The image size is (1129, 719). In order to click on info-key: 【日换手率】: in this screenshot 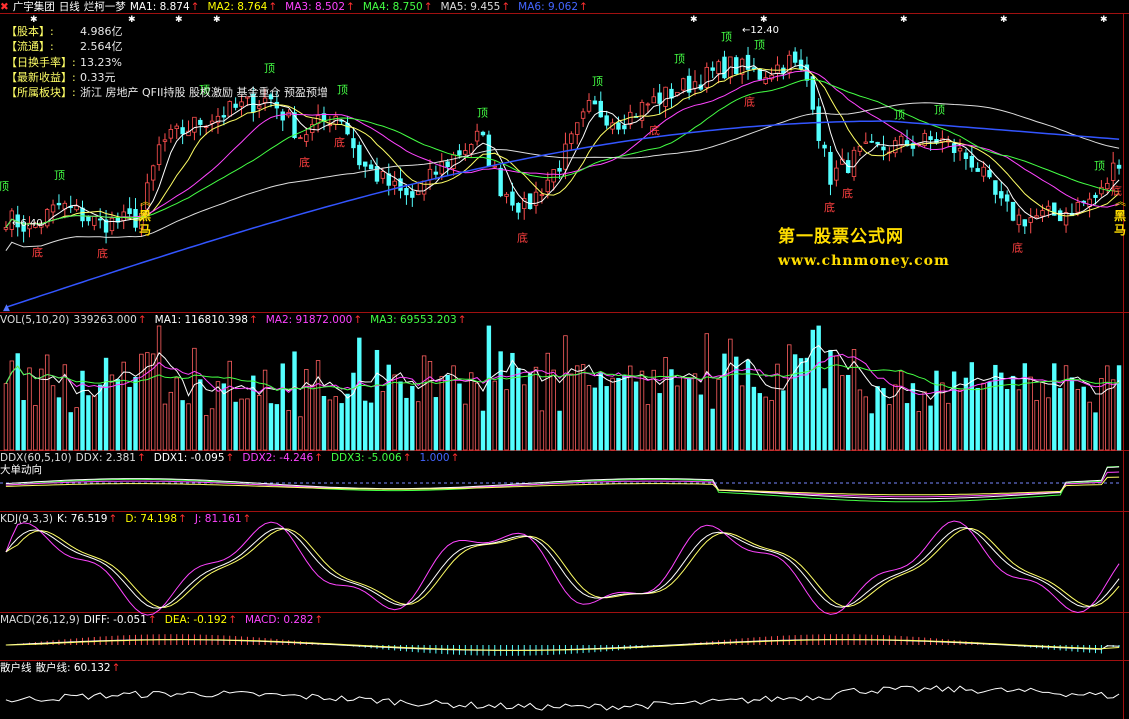, I will do `click(41, 62)`.